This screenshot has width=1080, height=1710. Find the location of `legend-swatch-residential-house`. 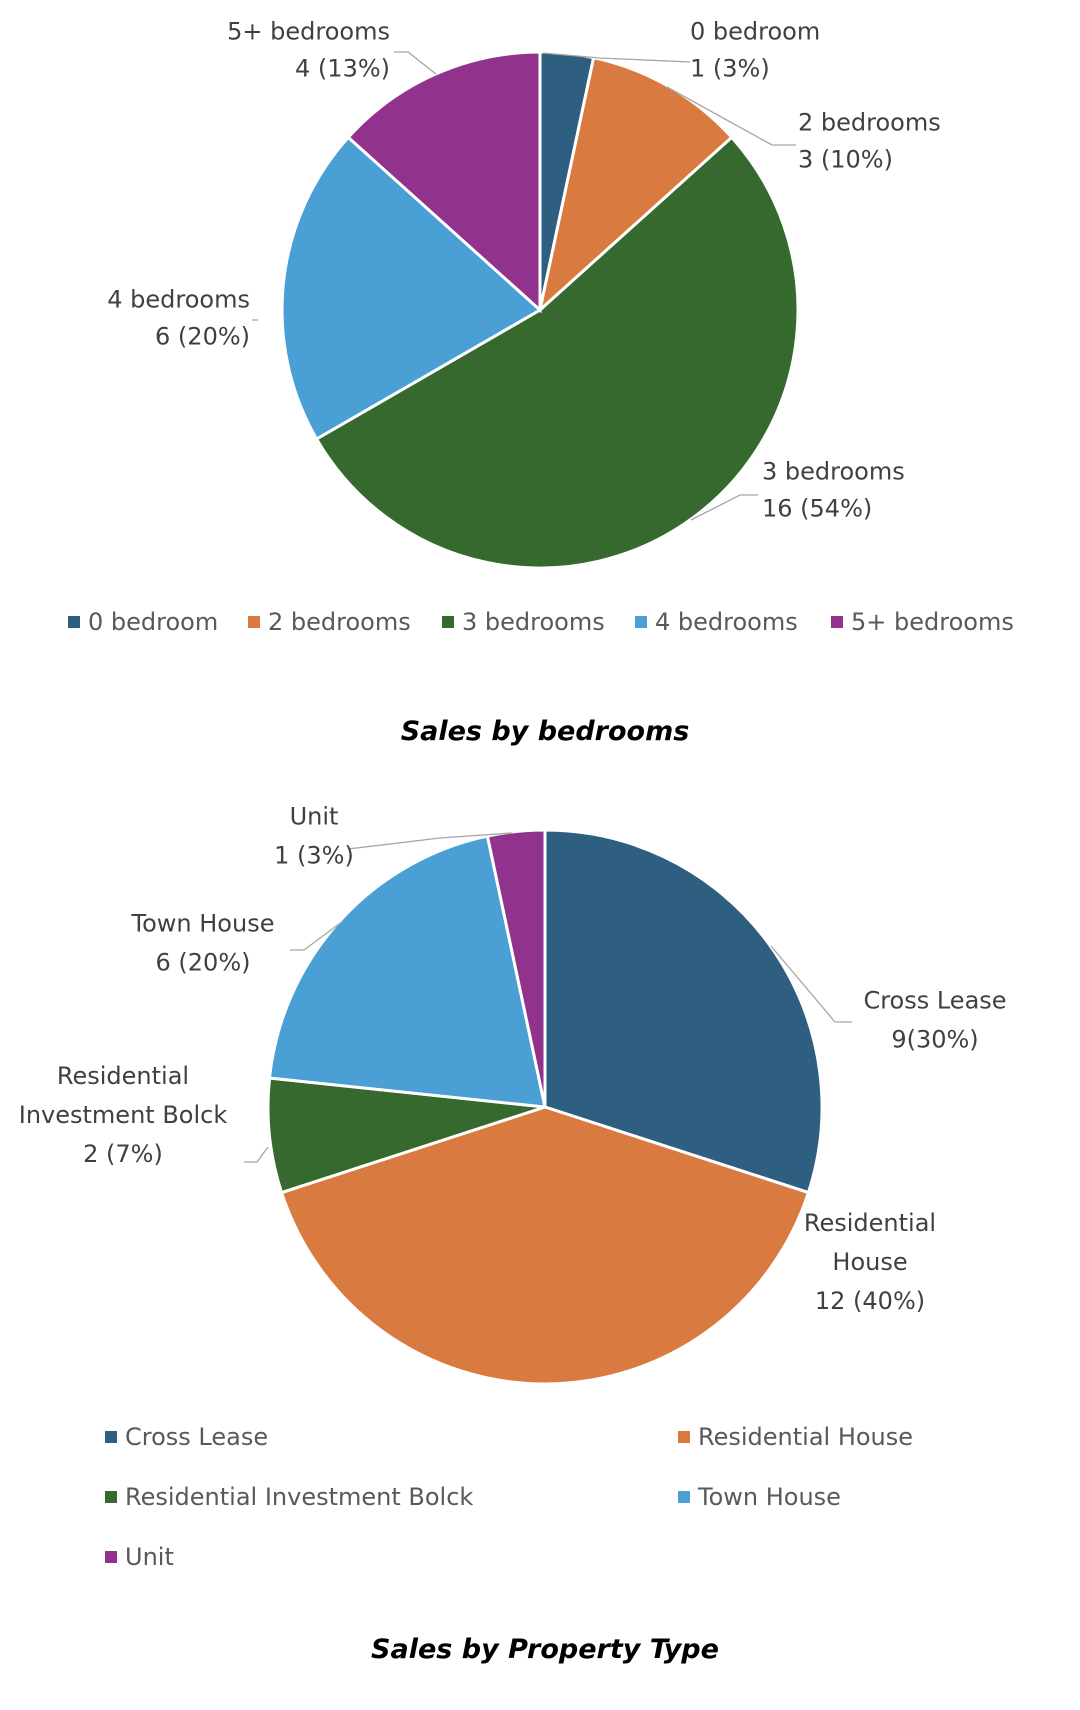

legend-swatch-residential-house is located at coordinates (684, 1437).